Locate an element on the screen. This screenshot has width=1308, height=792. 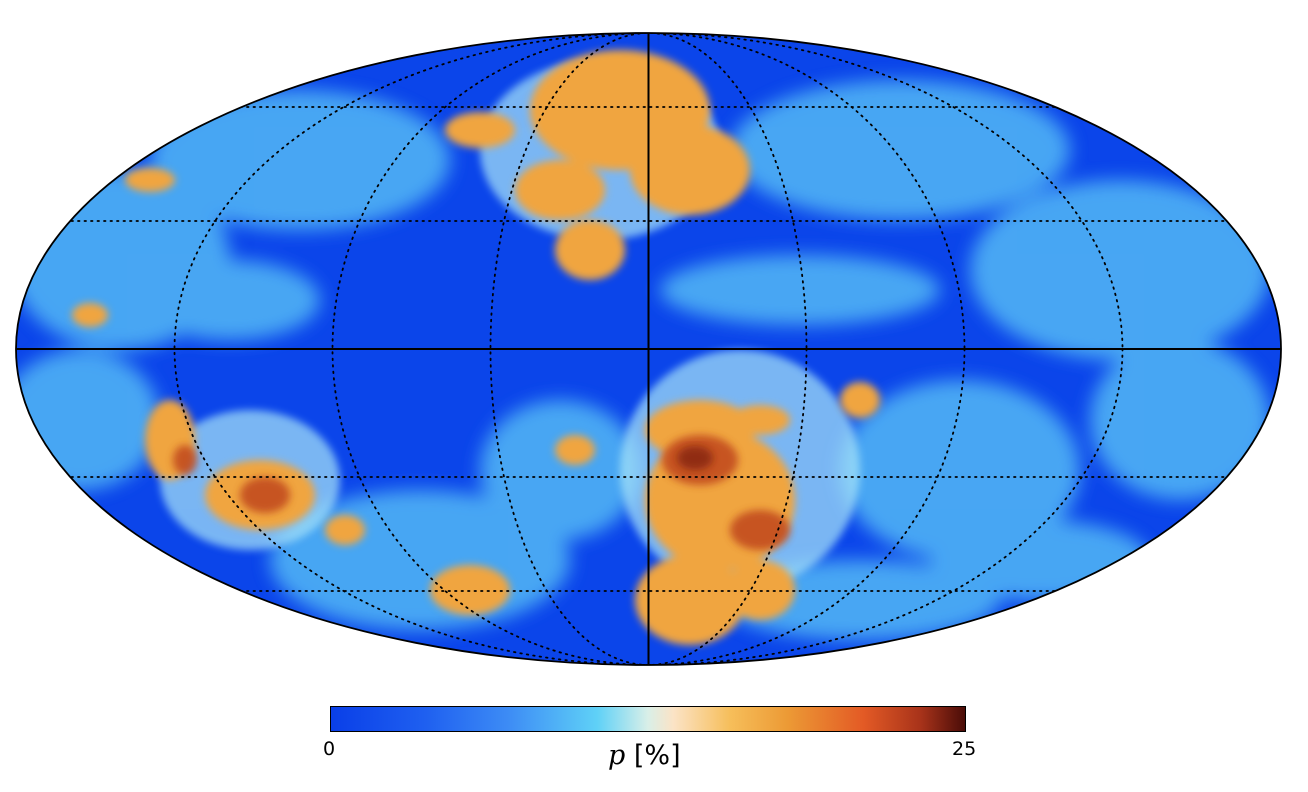
colorbar-min-label: 0 is located at coordinates (329, 749).